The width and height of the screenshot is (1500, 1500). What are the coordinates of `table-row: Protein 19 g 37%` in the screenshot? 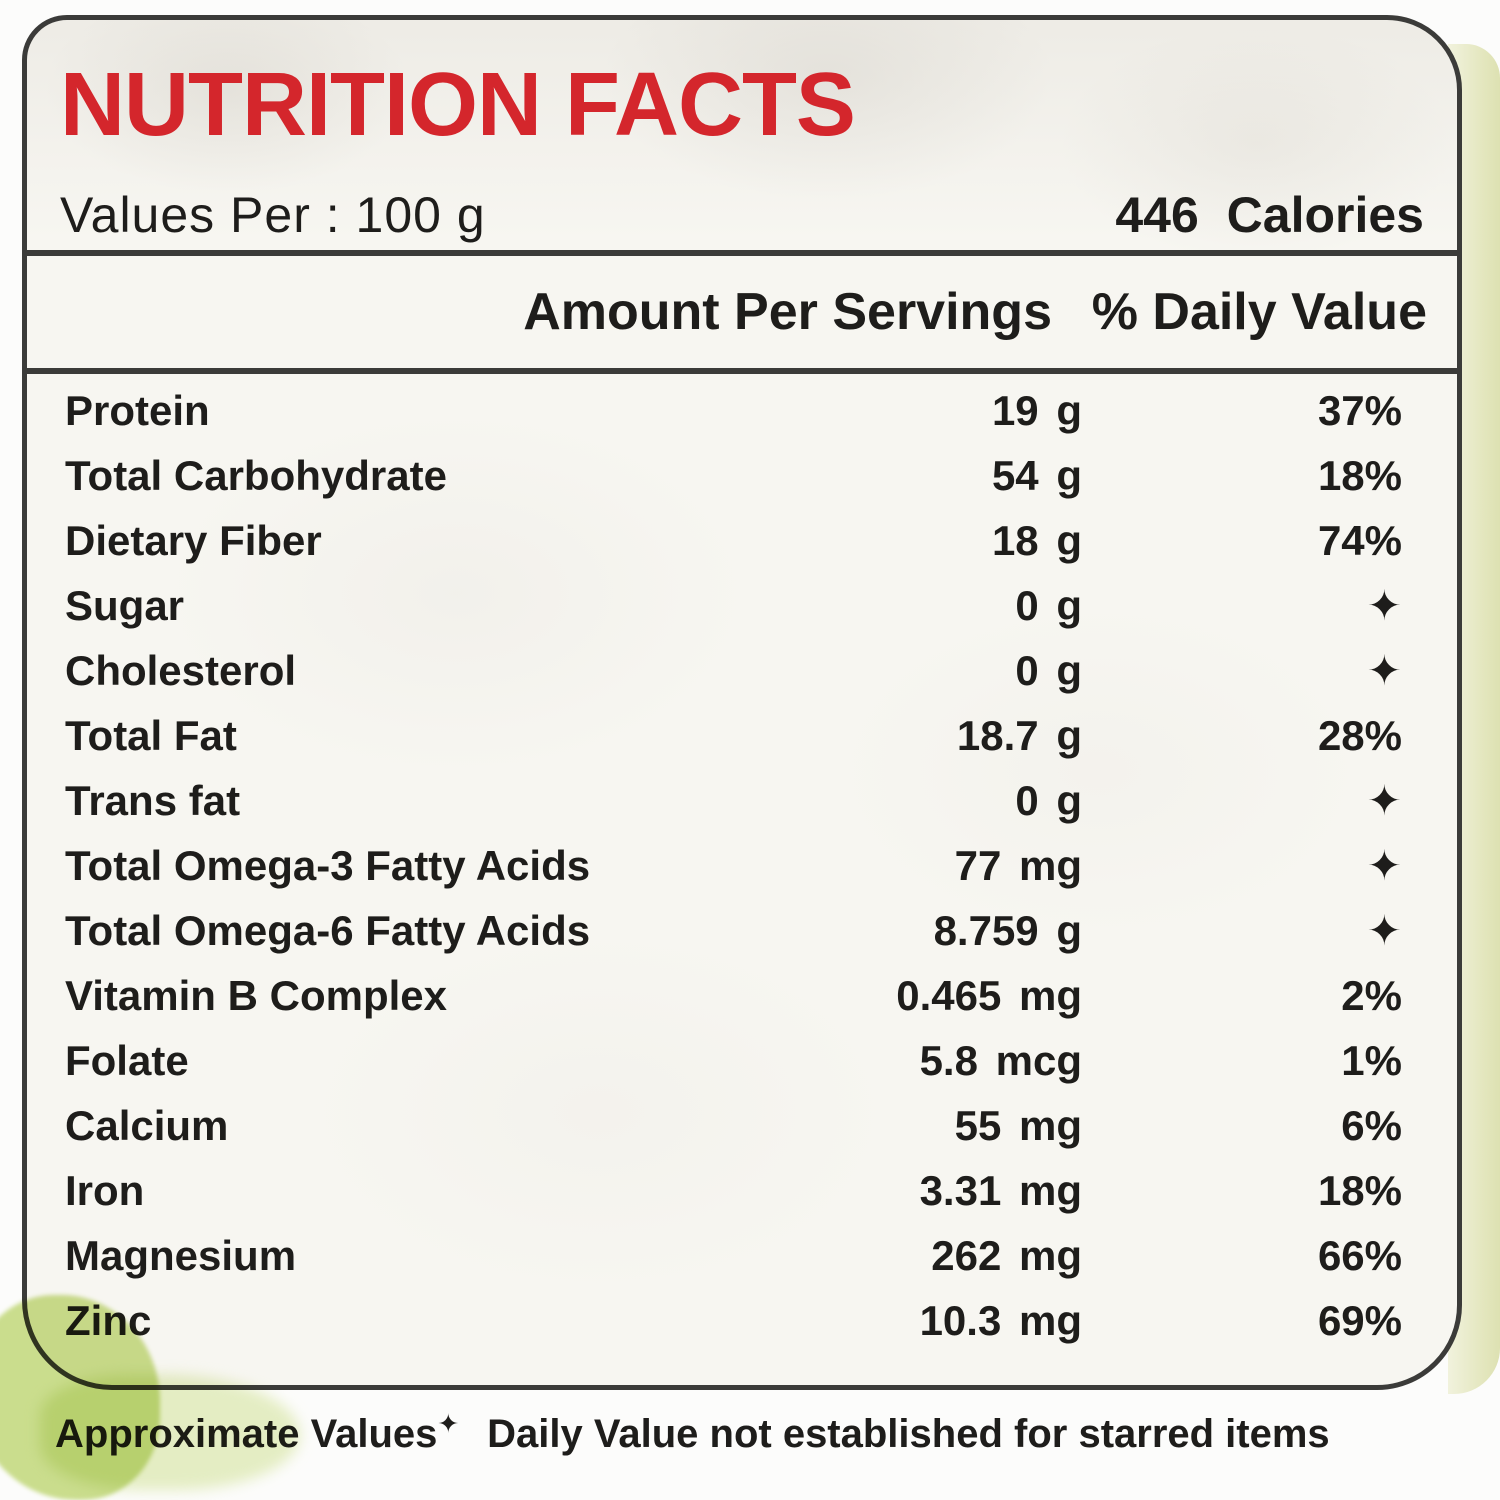 It's located at (742, 410).